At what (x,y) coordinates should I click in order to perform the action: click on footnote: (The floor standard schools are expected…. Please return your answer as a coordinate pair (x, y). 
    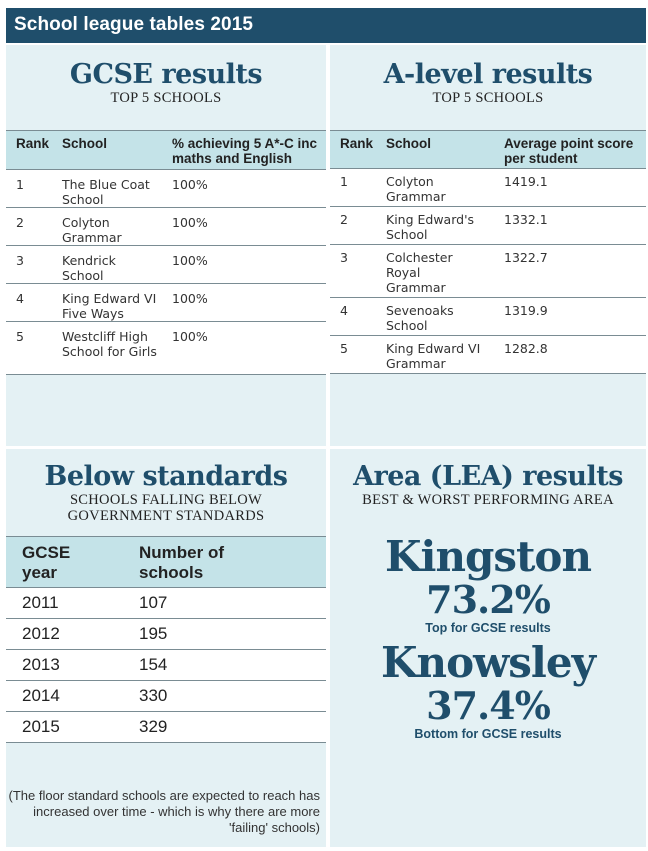
    Looking at the image, I should click on (164, 811).